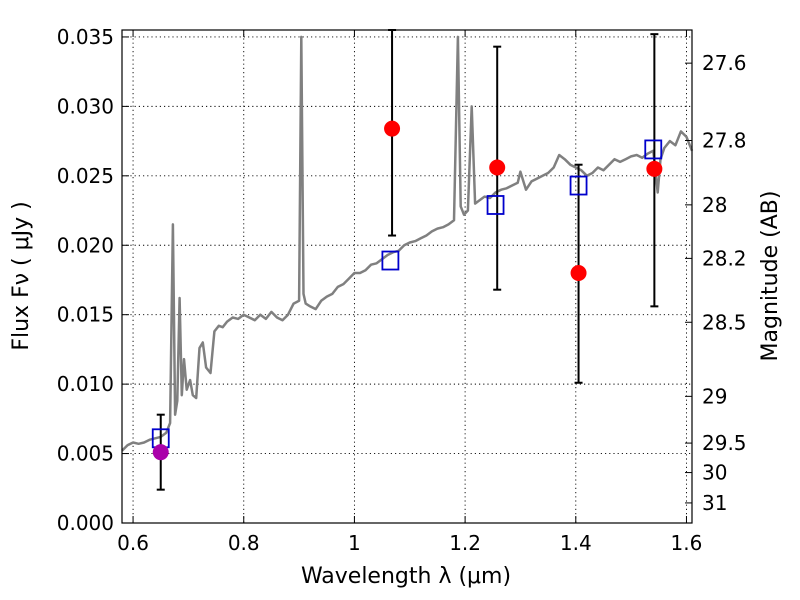  I want to click on y-tick-label: 0.005, so click(85, 454).